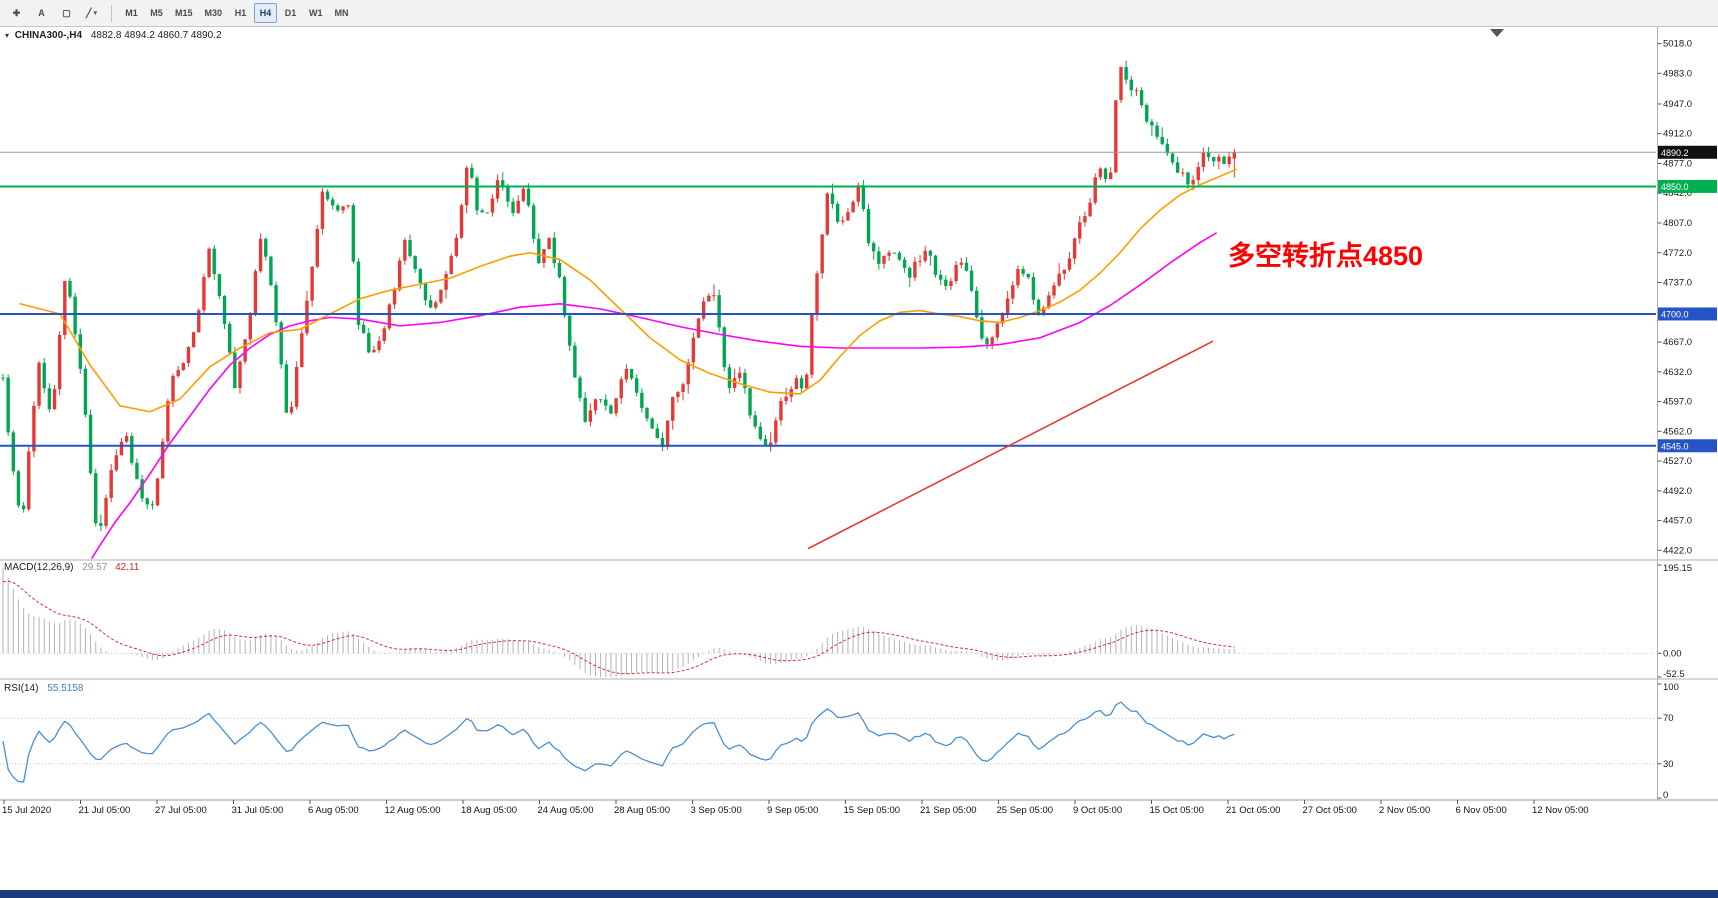  What do you see at coordinates (1677, 491) in the screenshot?
I see `svg-text: 4492.0` at bounding box center [1677, 491].